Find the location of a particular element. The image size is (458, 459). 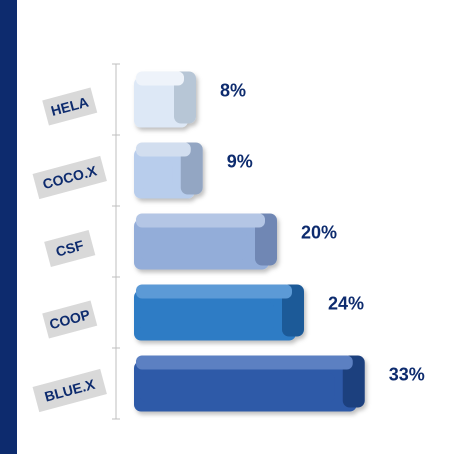

bar-coco-x is located at coordinates (168, 170).